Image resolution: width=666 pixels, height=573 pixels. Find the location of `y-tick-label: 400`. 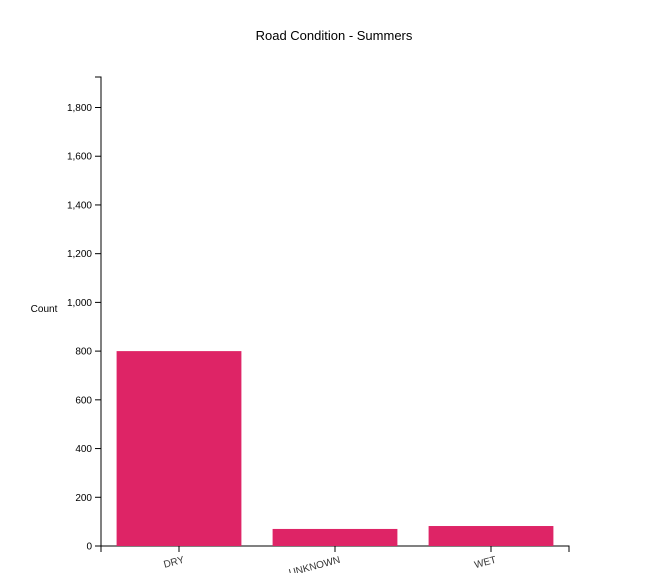

y-tick-label: 400 is located at coordinates (83, 449).